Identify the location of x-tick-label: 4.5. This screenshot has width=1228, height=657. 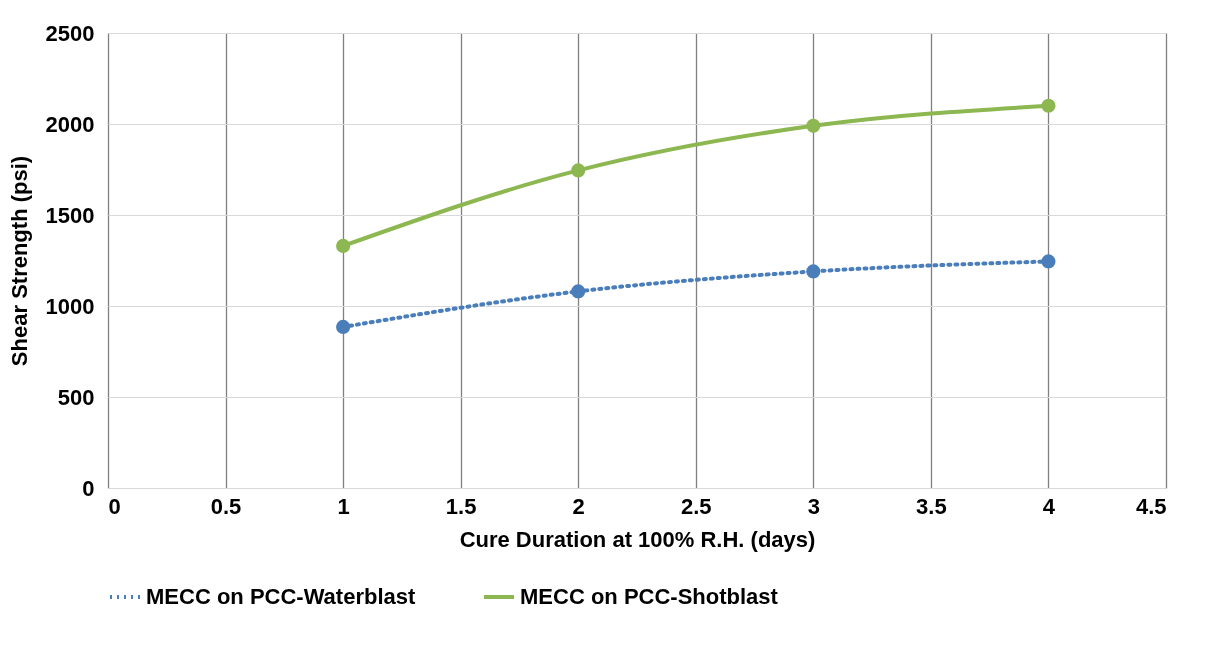
(1151, 506).